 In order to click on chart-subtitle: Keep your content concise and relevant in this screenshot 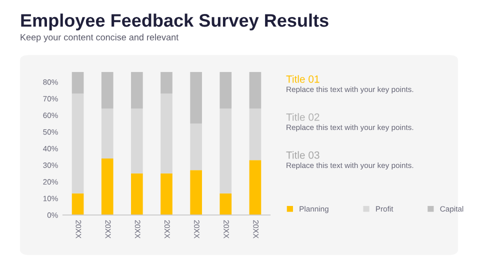, I will do `click(99, 38)`.